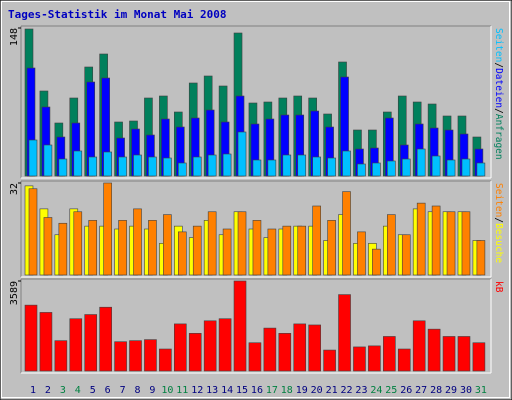  Describe the element at coordinates (391, 390) in the screenshot. I see `x-tick-label: 25` at that location.